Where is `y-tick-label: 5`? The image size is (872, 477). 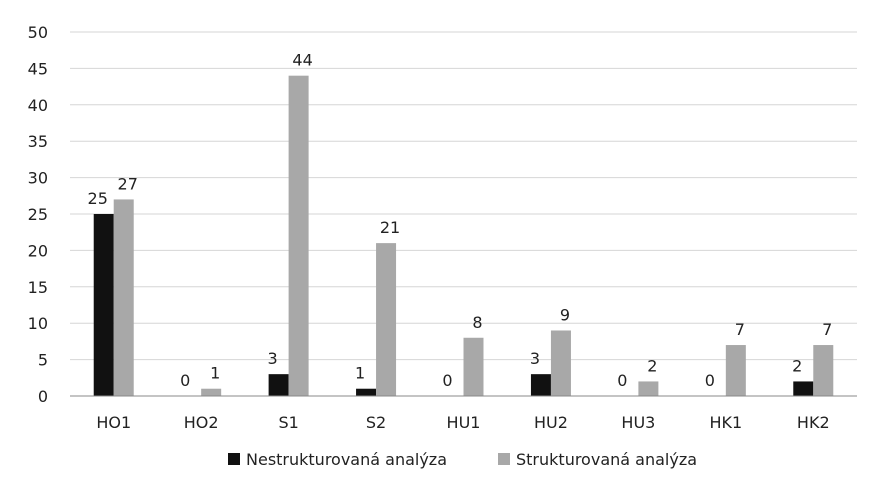 y-tick-label: 5 is located at coordinates (43, 360).